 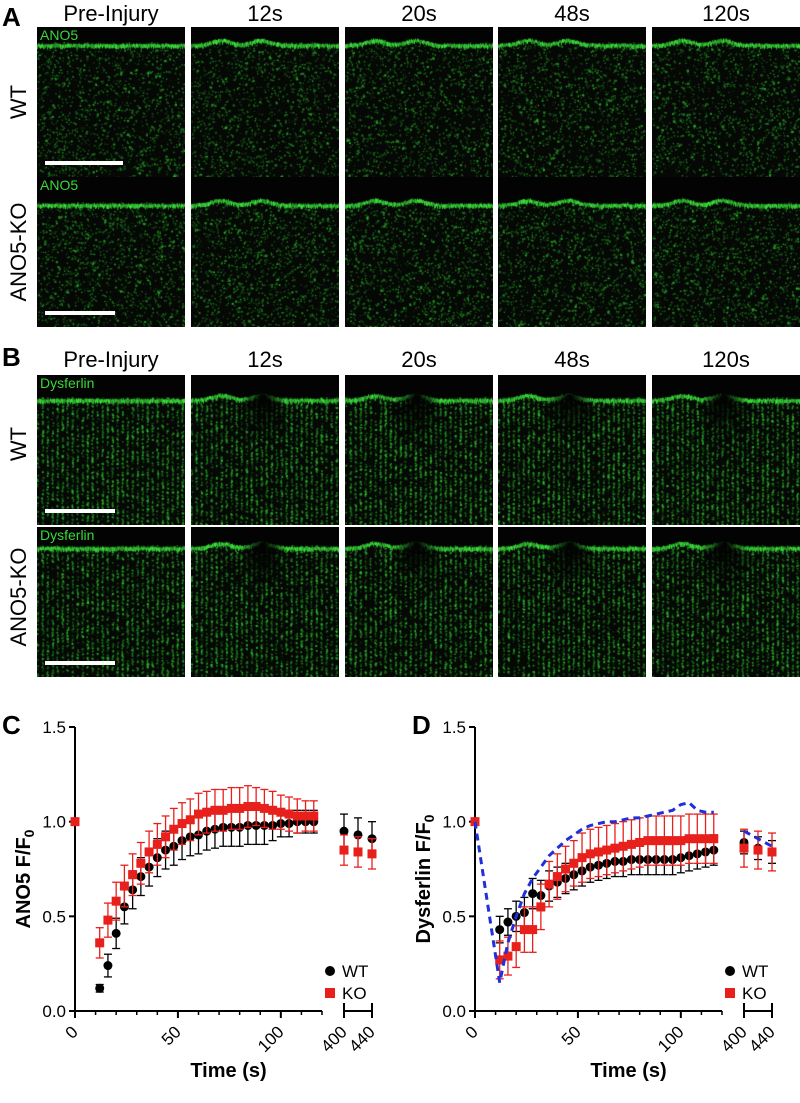 What do you see at coordinates (593, 892) in the screenshot?
I see `dashed-curve` at bounding box center [593, 892].